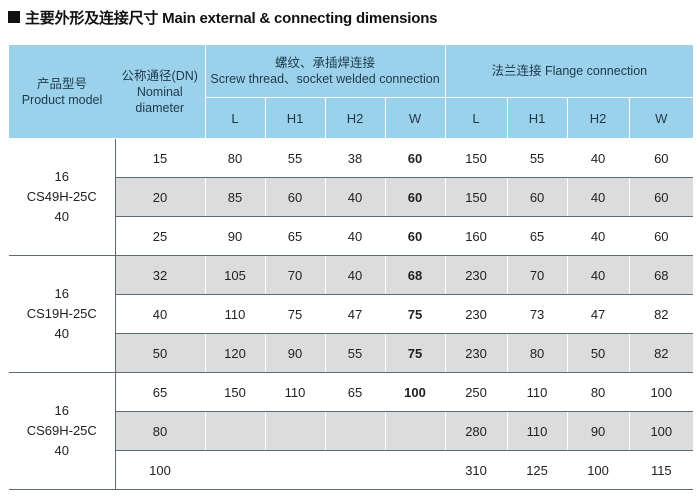  I want to click on cell-screw-h1: 60, so click(294, 197).